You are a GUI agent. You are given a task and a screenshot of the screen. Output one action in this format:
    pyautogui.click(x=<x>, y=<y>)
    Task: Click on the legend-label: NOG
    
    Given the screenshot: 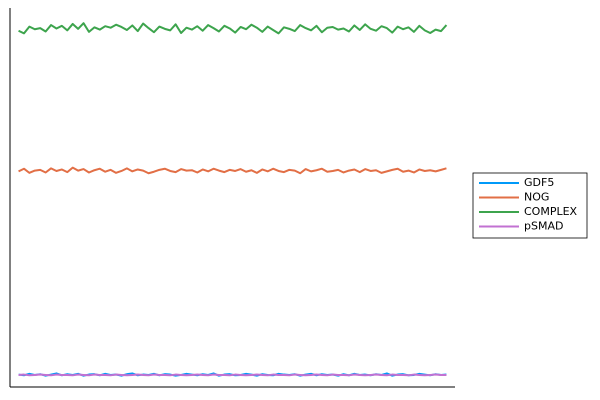 What is the action you would take?
    pyautogui.click(x=536, y=197)
    